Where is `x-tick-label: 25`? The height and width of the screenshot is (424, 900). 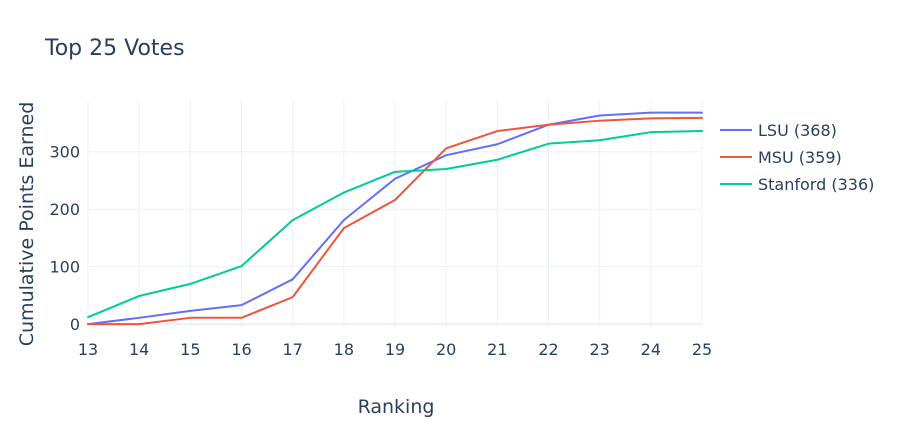 x-tick-label: 25 is located at coordinates (702, 349).